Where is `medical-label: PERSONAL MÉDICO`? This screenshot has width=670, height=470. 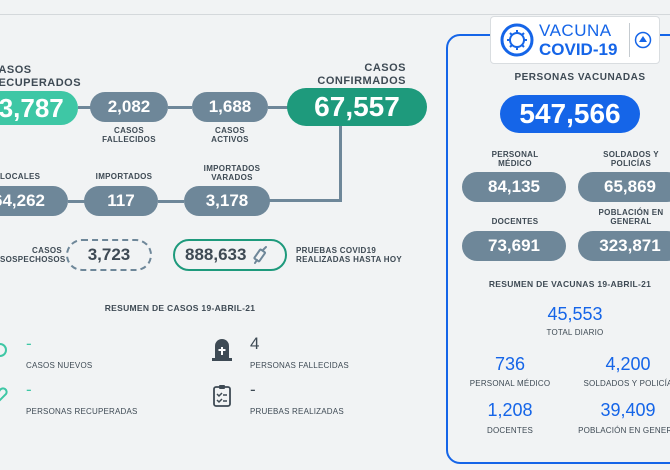 medical-label: PERSONAL MÉDICO is located at coordinates (515, 159).